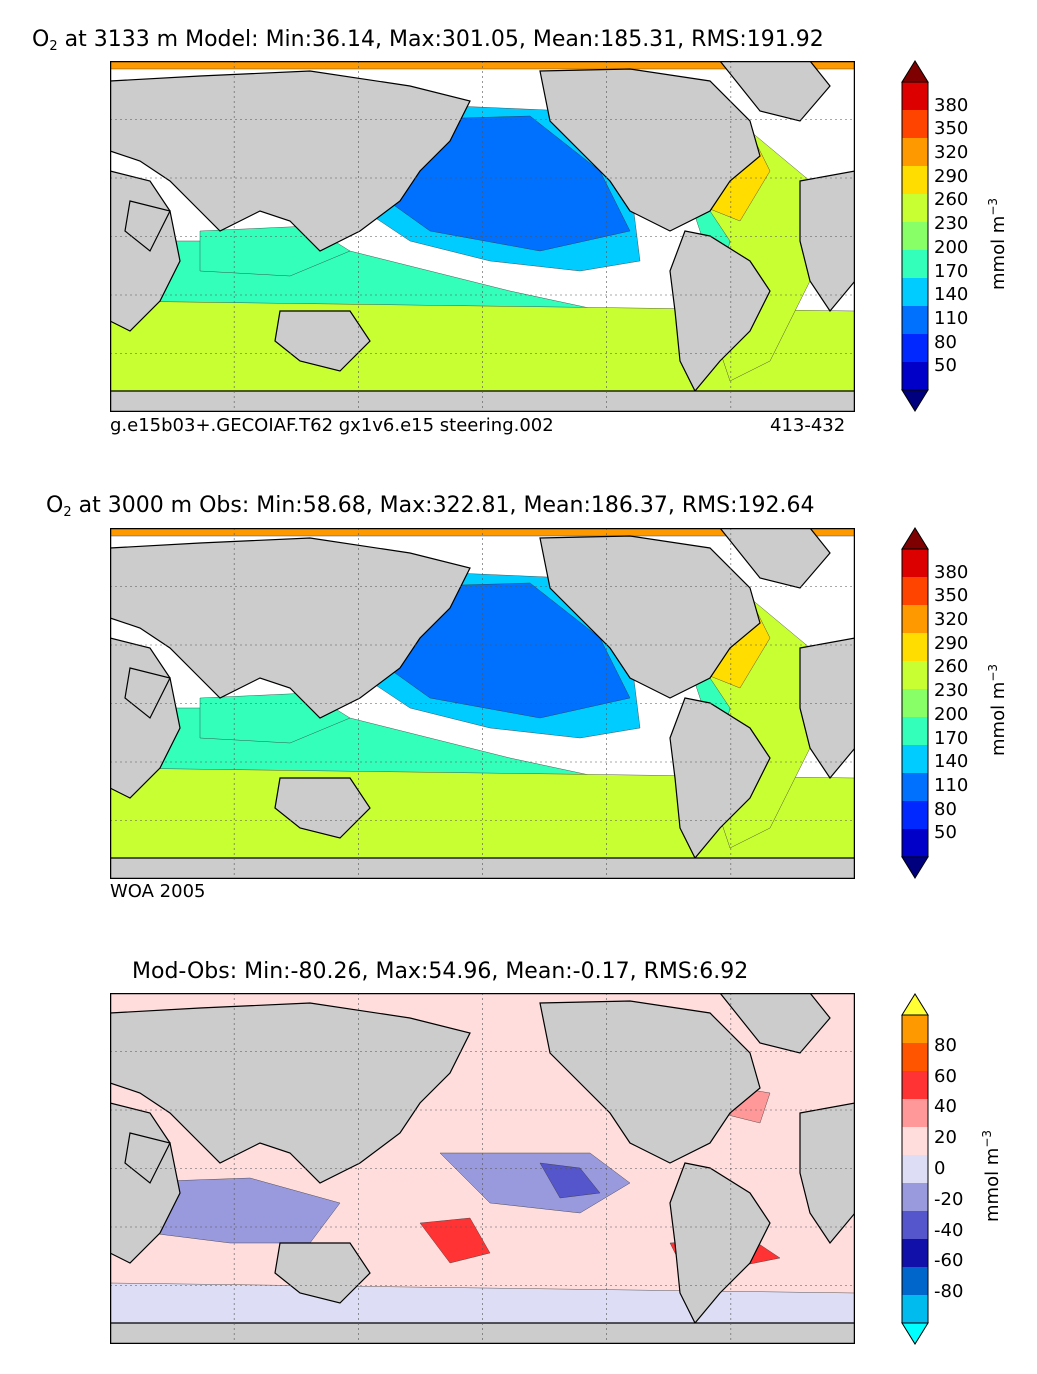 This screenshot has height=1374, width=1037. Describe the element at coordinates (949, 1230) in the screenshot. I see `colorbar-tick-label: -40` at that location.